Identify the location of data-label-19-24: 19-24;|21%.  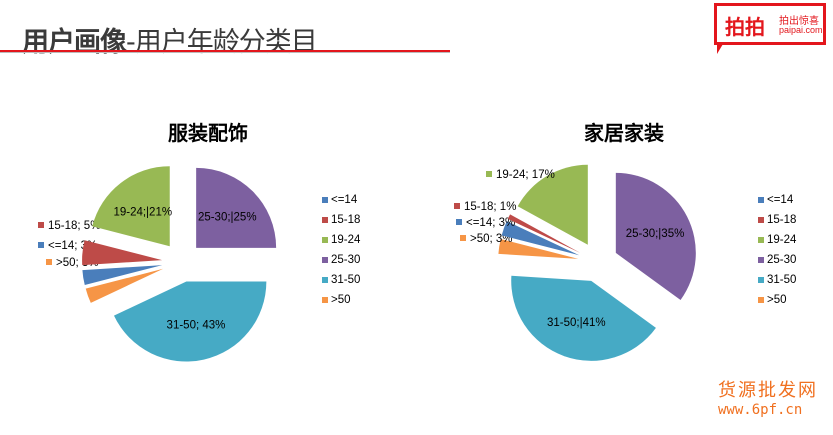
(142, 212).